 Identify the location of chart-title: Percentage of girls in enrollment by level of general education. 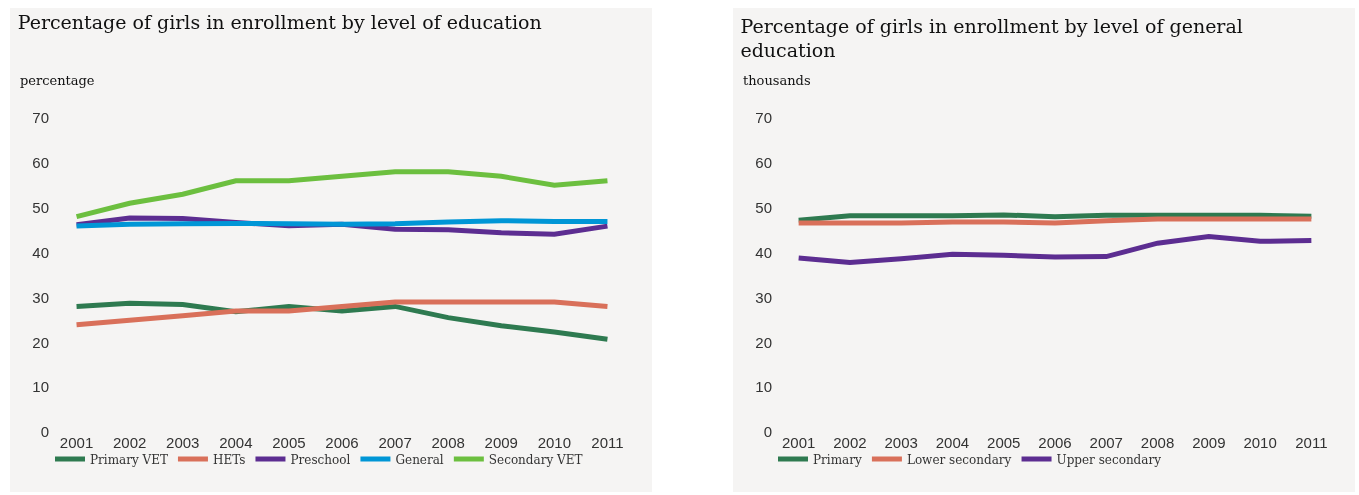
(991, 38).